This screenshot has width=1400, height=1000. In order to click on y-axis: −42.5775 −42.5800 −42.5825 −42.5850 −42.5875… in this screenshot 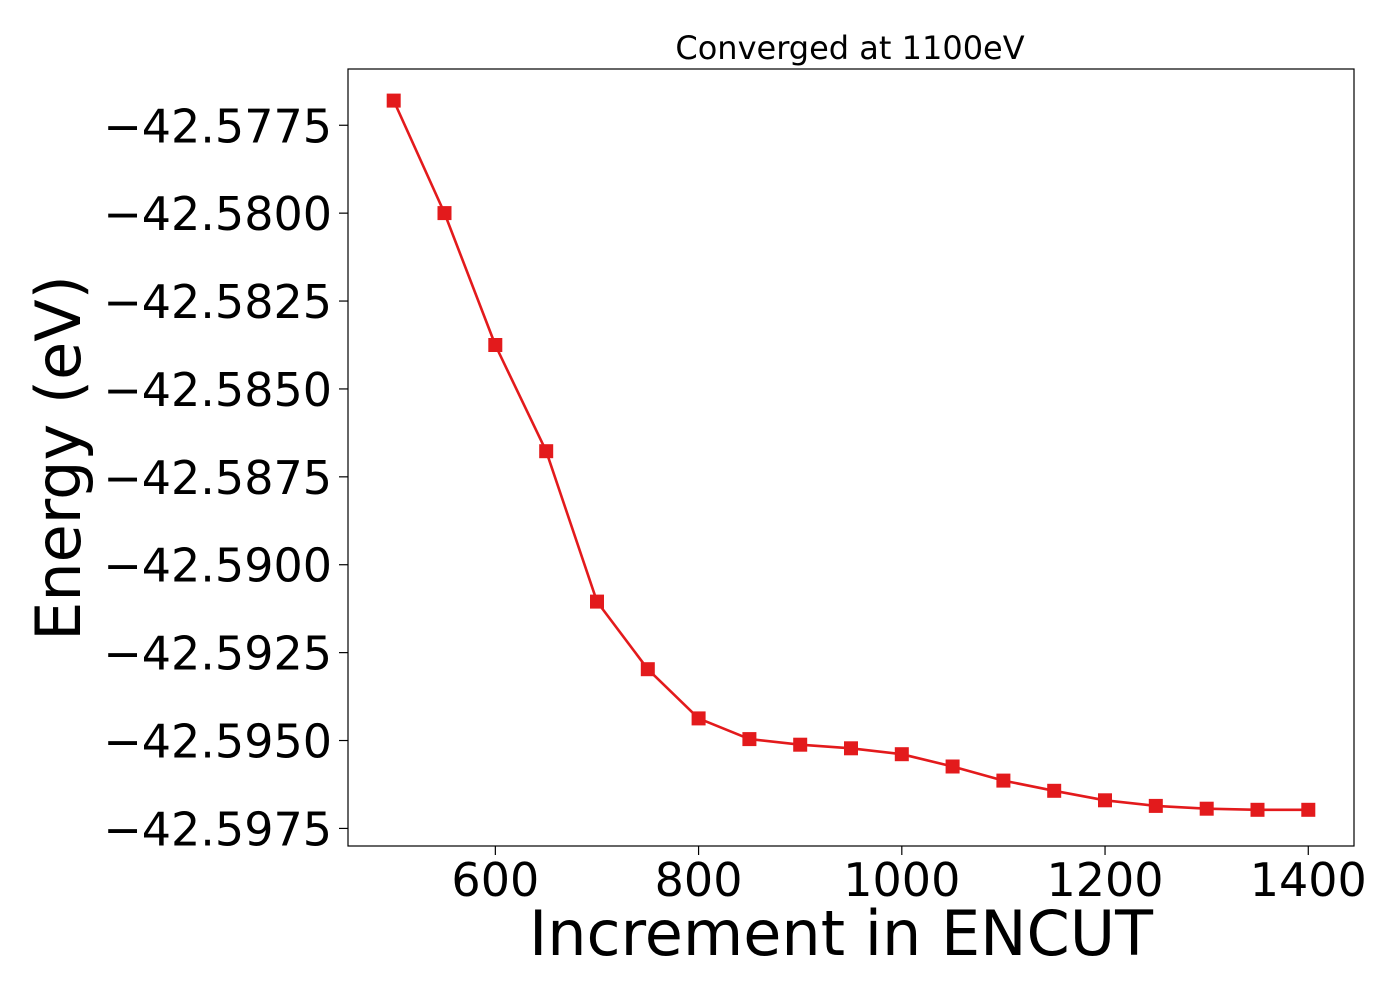, I will do `click(225, 477)`.